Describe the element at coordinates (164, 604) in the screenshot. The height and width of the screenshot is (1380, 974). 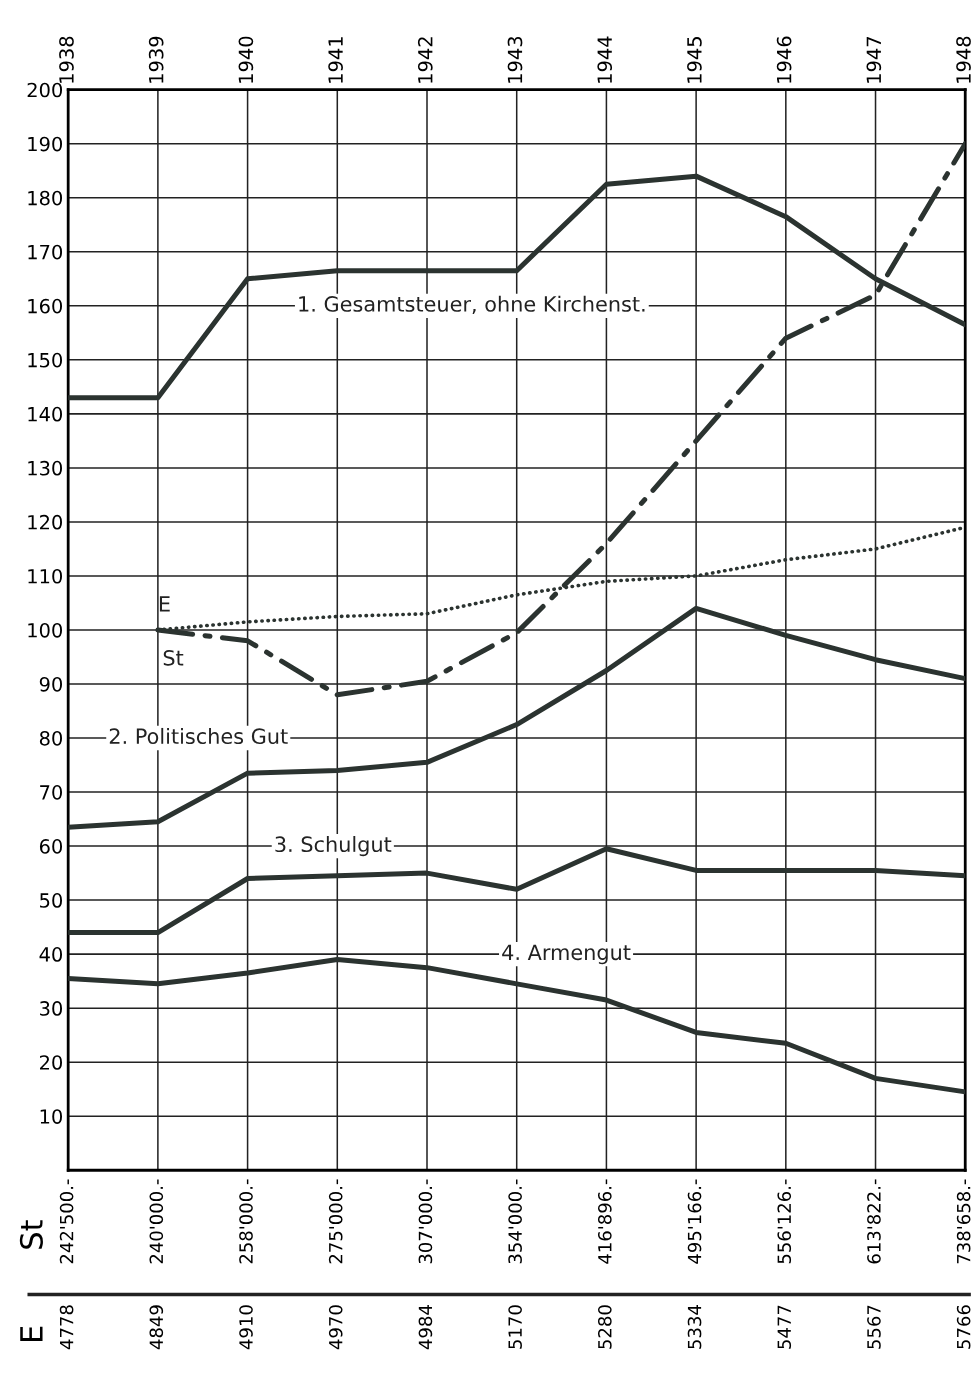
I see `series-label: E` at that location.